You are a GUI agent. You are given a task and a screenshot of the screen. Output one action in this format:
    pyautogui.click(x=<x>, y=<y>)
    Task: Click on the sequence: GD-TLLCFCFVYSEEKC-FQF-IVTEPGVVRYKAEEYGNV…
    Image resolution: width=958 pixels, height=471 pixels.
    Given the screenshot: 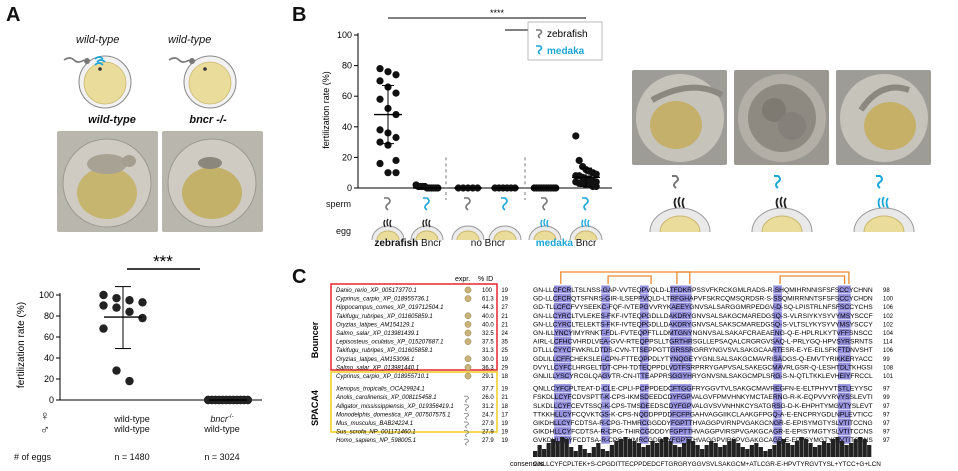 What is the action you would take?
    pyautogui.click(x=703, y=307)
    